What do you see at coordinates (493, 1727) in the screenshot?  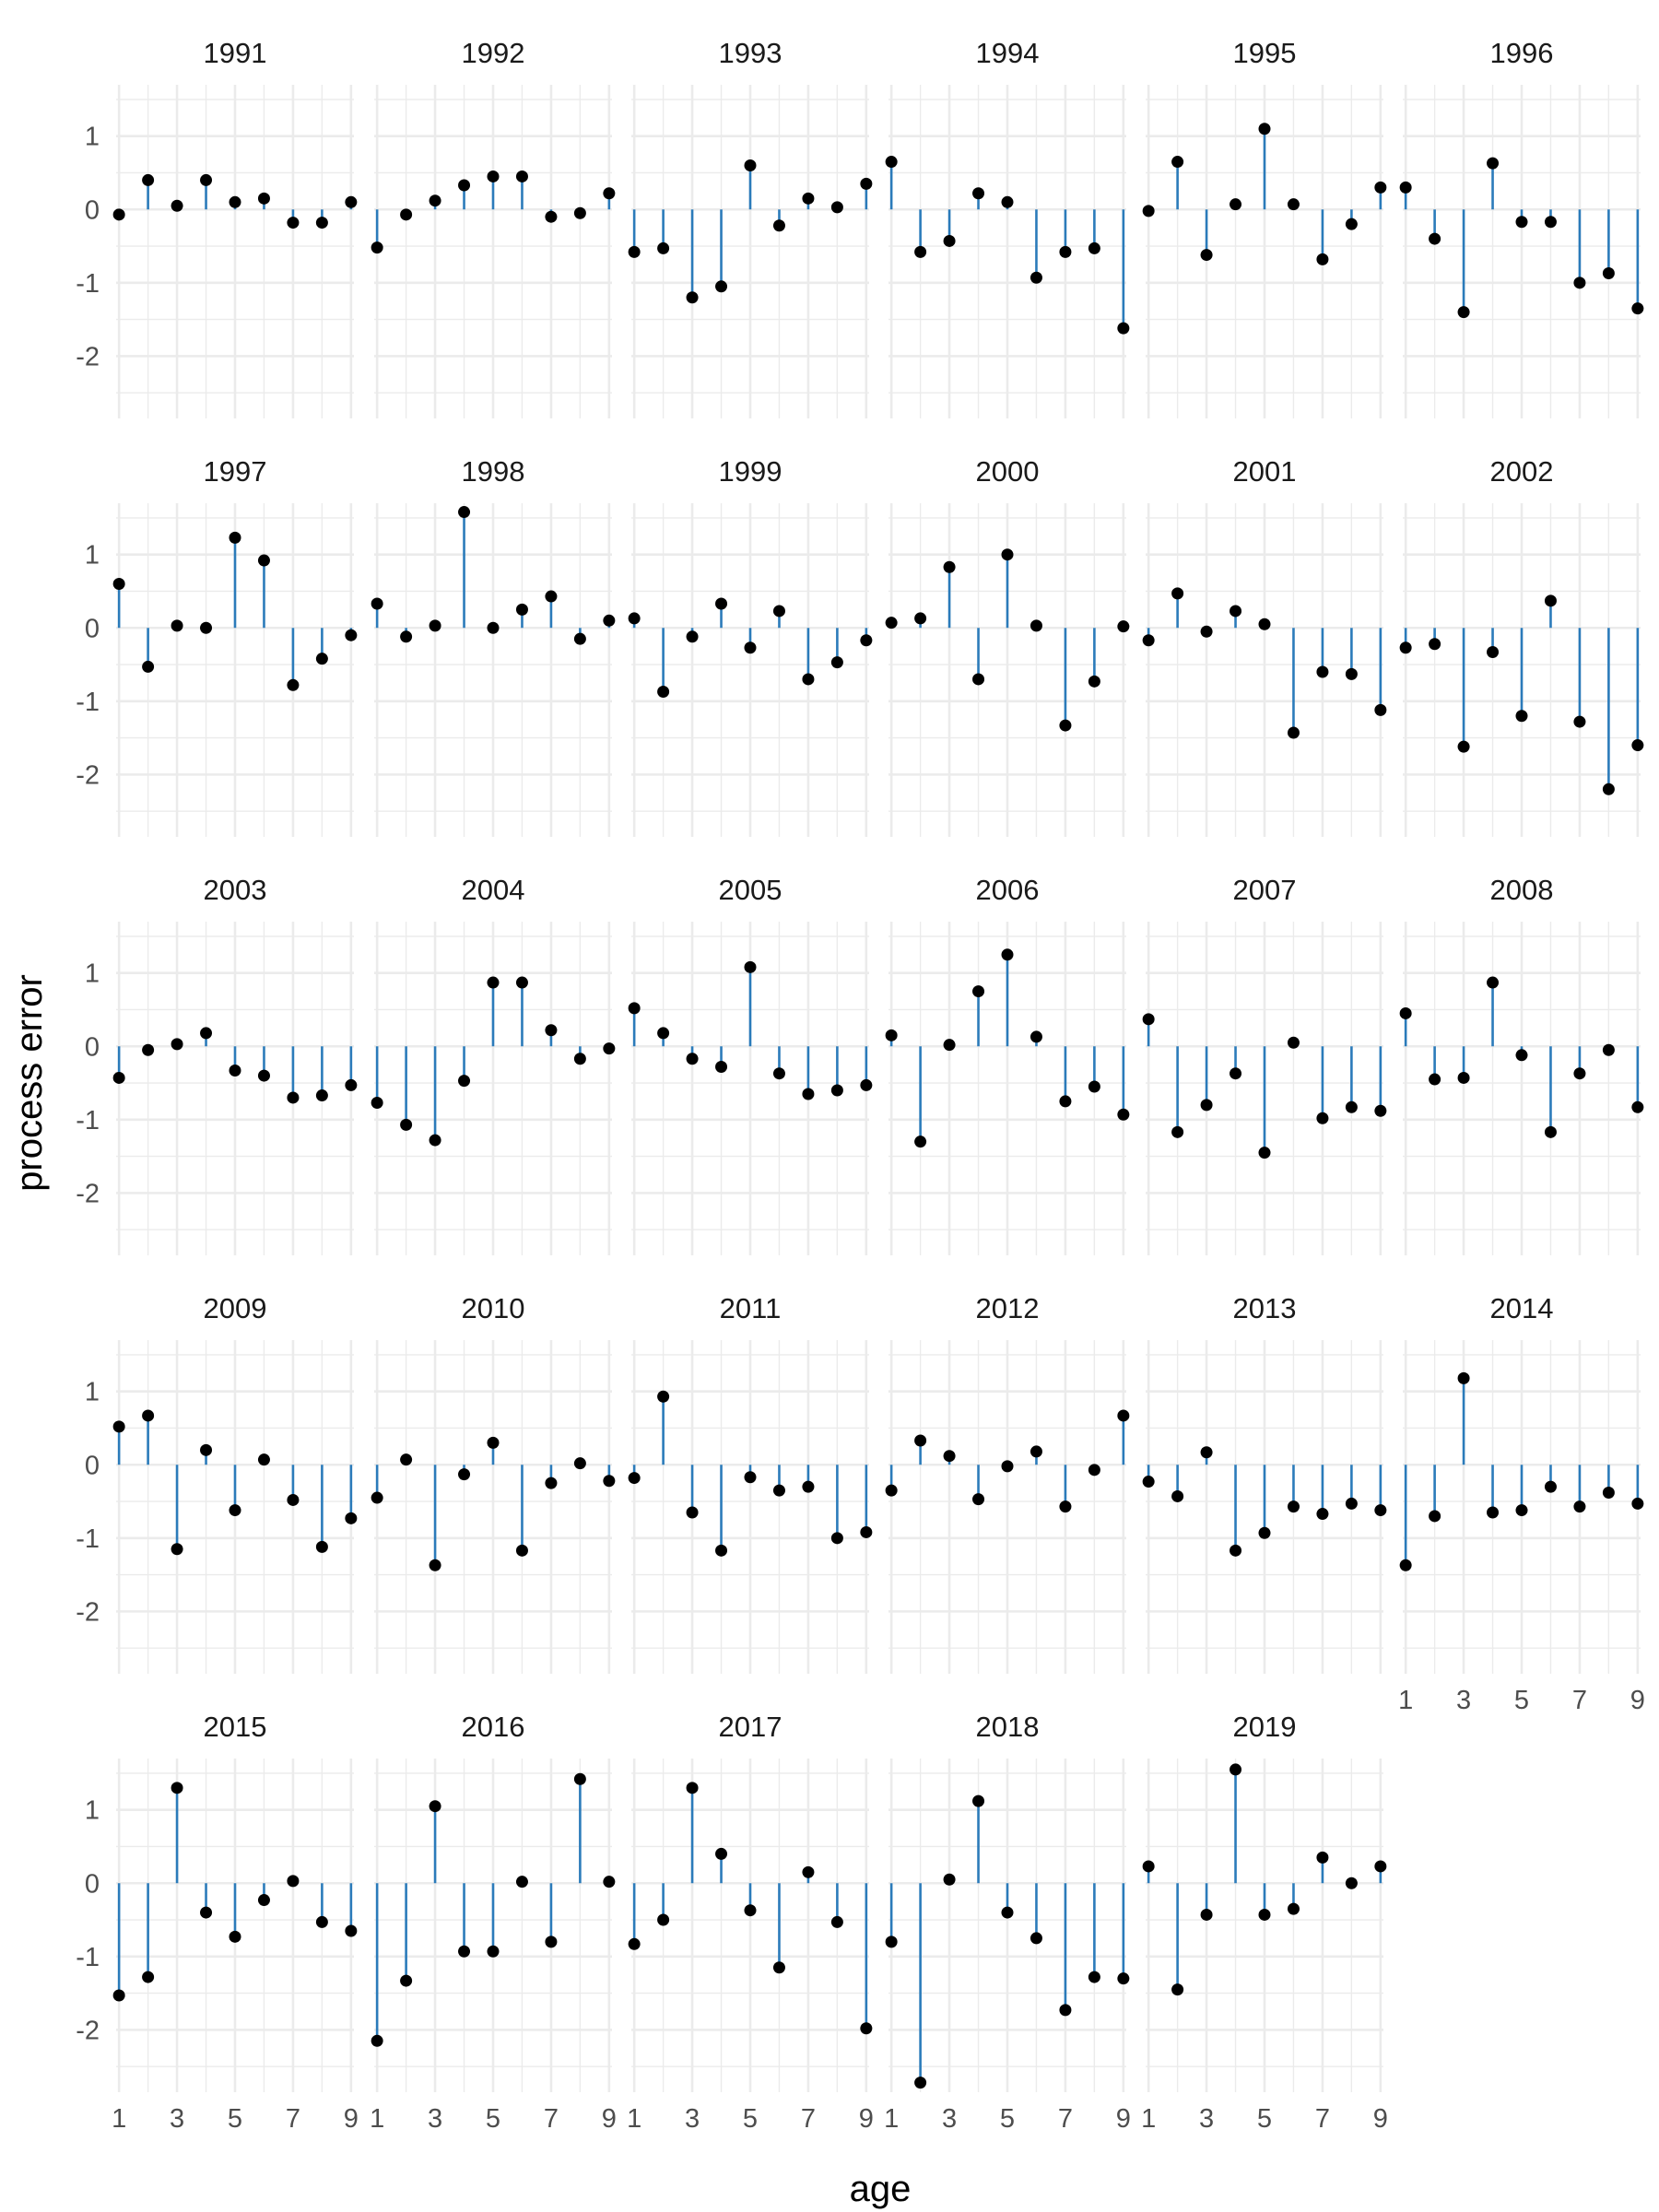 I see `panel-title: 2016` at bounding box center [493, 1727].